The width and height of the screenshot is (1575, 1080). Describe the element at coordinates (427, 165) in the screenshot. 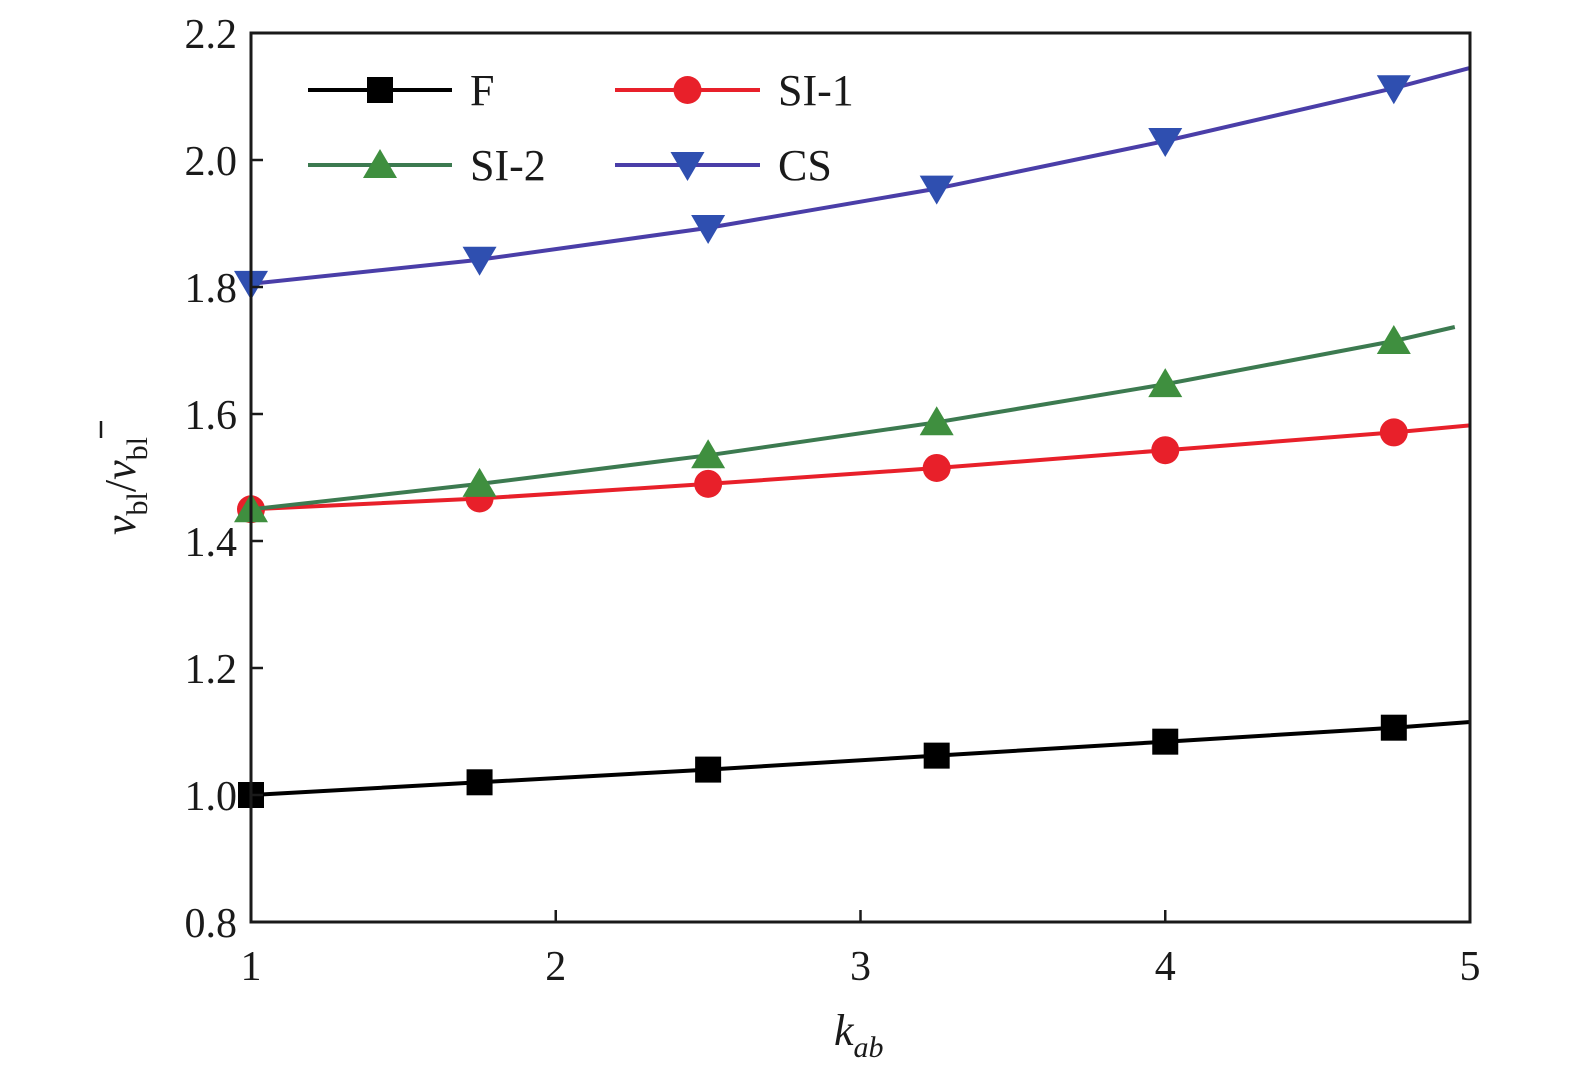

I see `legend-item-si-2: SI-2` at that location.